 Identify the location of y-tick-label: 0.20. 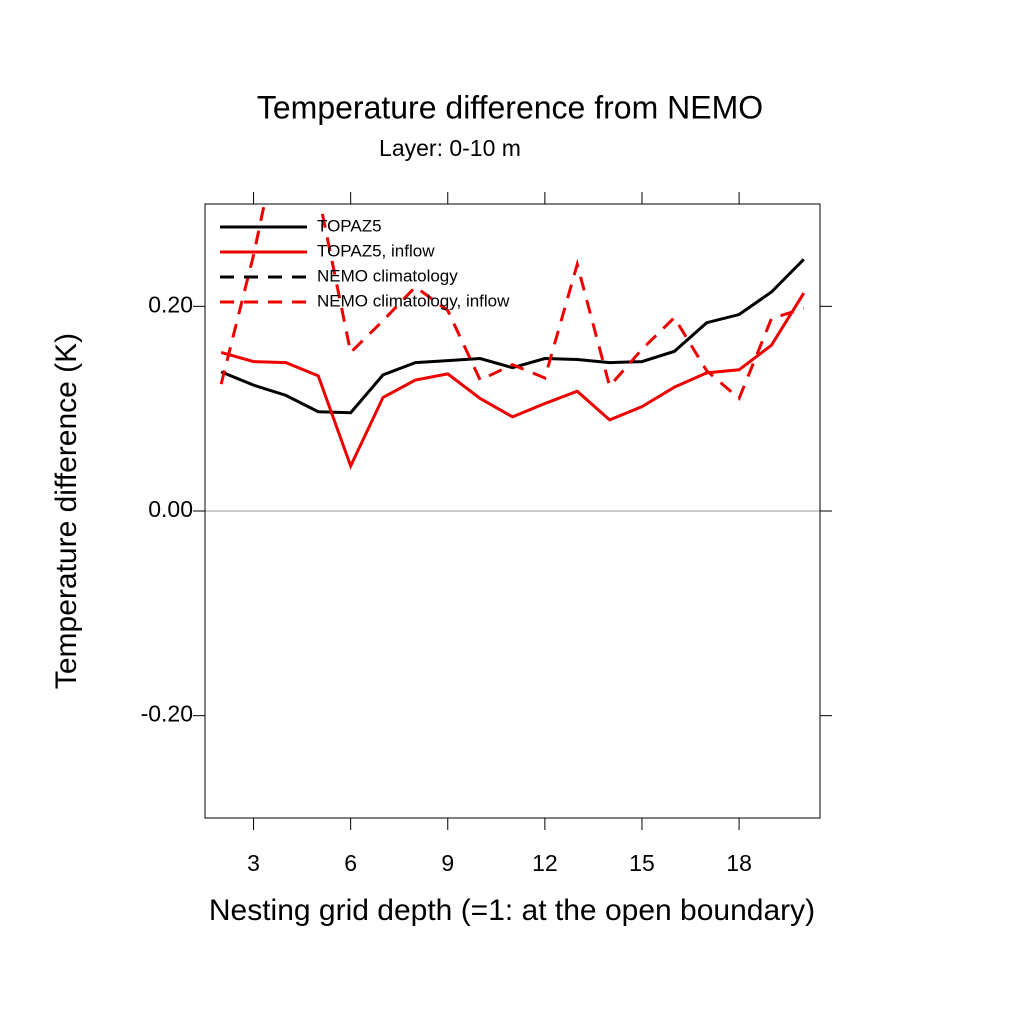
(170, 304).